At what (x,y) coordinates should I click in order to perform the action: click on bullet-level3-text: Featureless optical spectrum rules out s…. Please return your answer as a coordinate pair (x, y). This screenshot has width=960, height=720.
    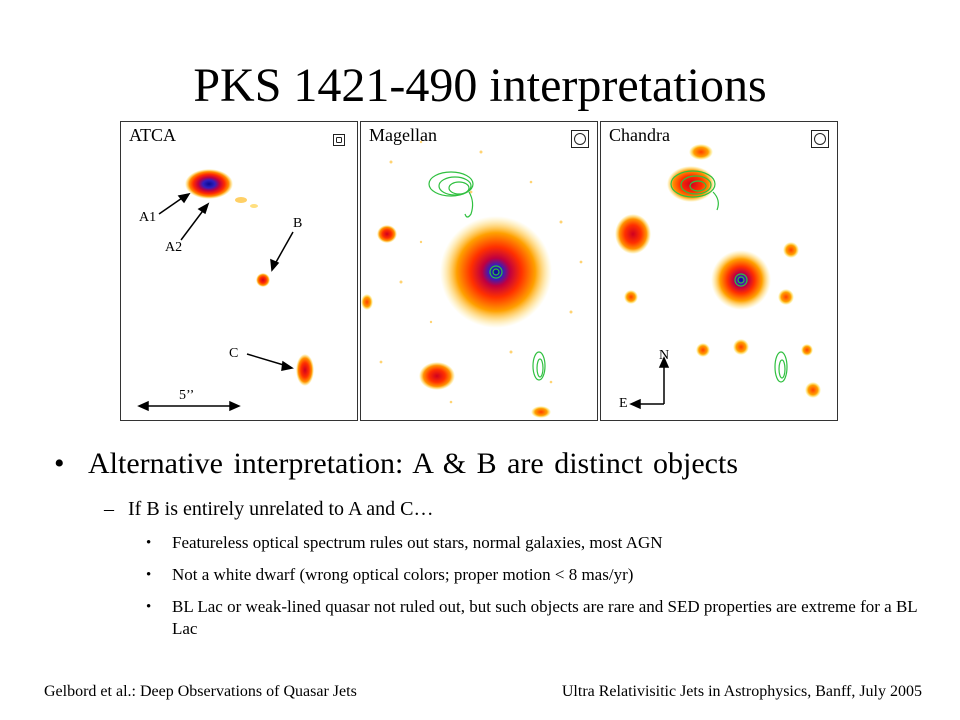
    Looking at the image, I should click on (417, 542).